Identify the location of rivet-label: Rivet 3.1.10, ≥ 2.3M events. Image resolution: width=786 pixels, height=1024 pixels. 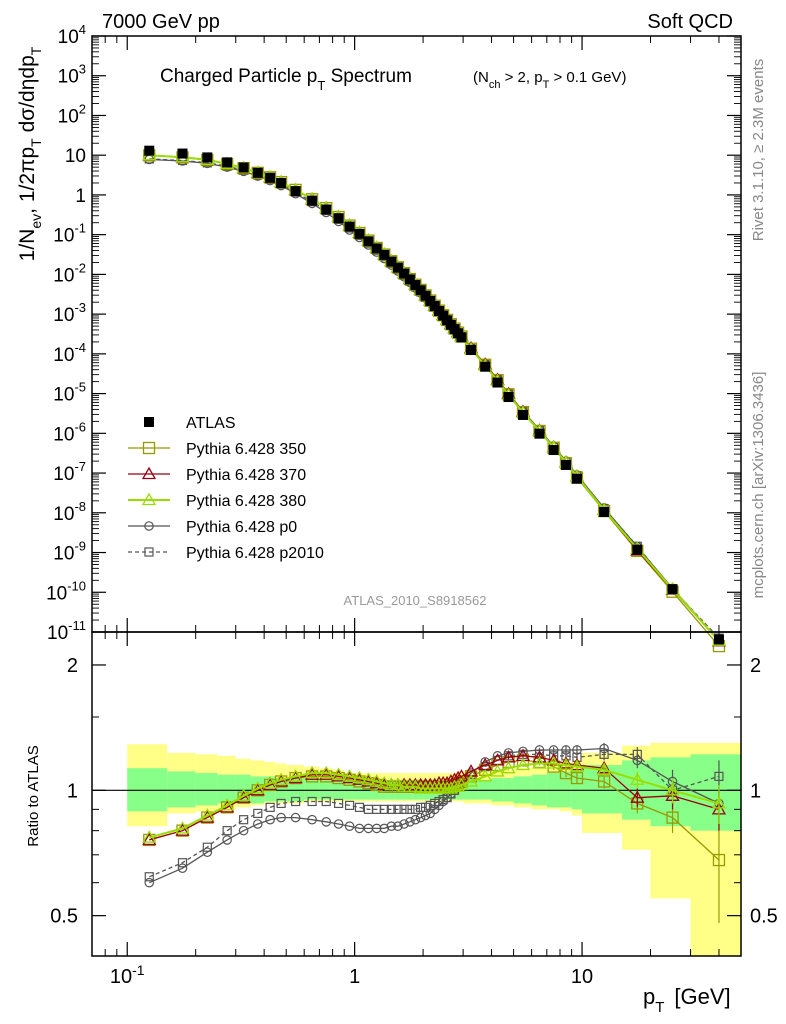
(758, 150).